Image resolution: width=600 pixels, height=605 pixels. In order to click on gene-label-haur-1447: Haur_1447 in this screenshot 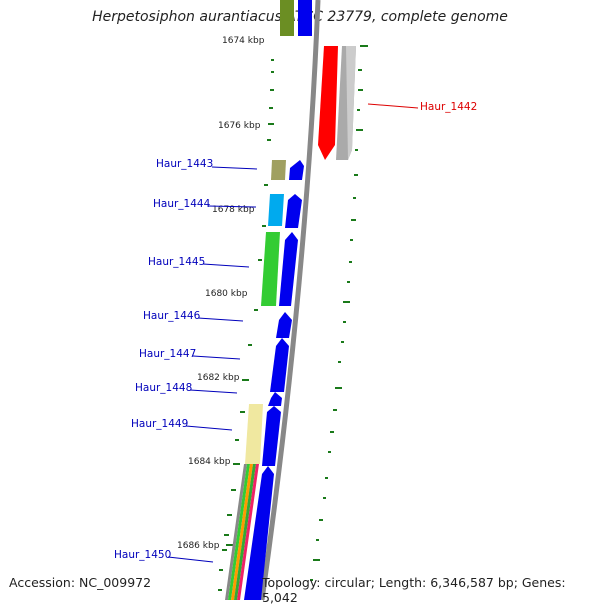, I will do `click(167, 354)`.